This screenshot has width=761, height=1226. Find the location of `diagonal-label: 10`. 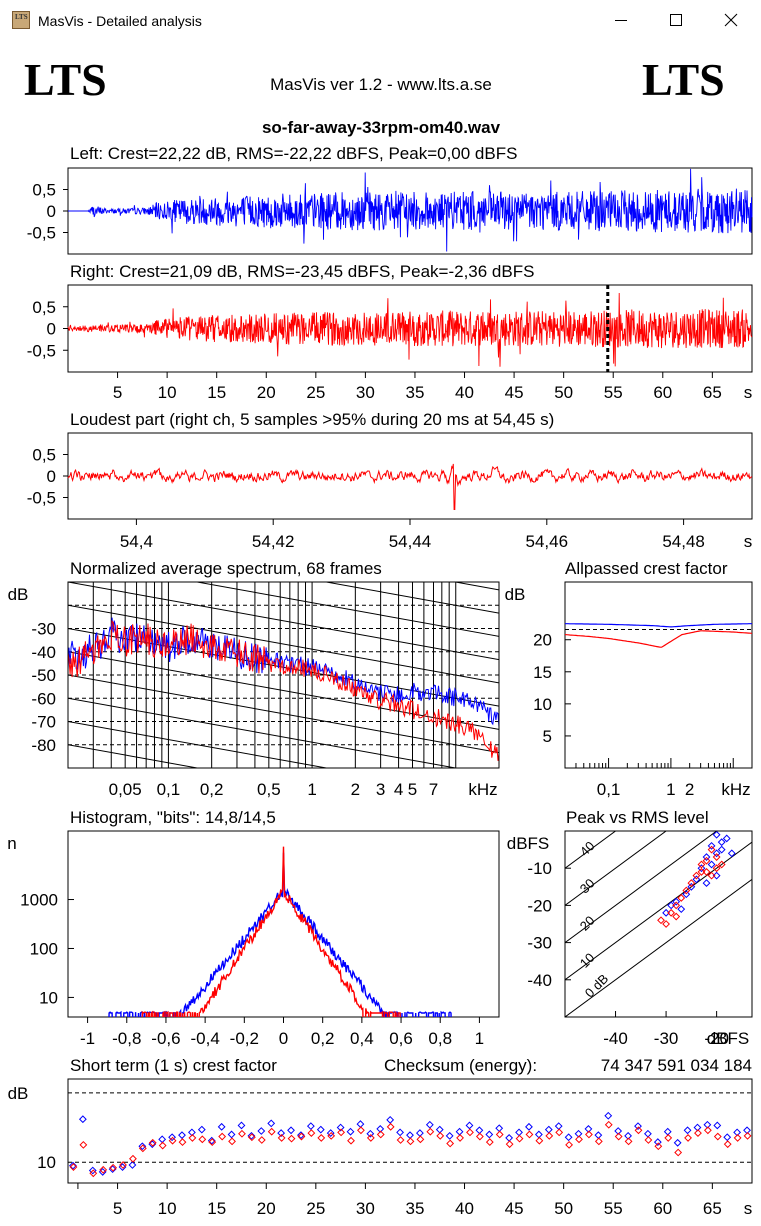

diagonal-label: 10 is located at coordinates (587, 960).